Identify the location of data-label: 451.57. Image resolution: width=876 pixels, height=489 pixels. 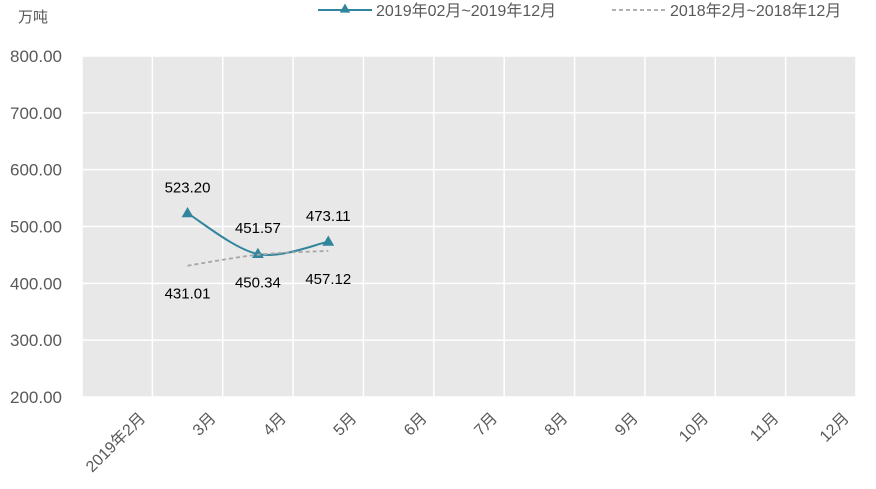
(258, 228).